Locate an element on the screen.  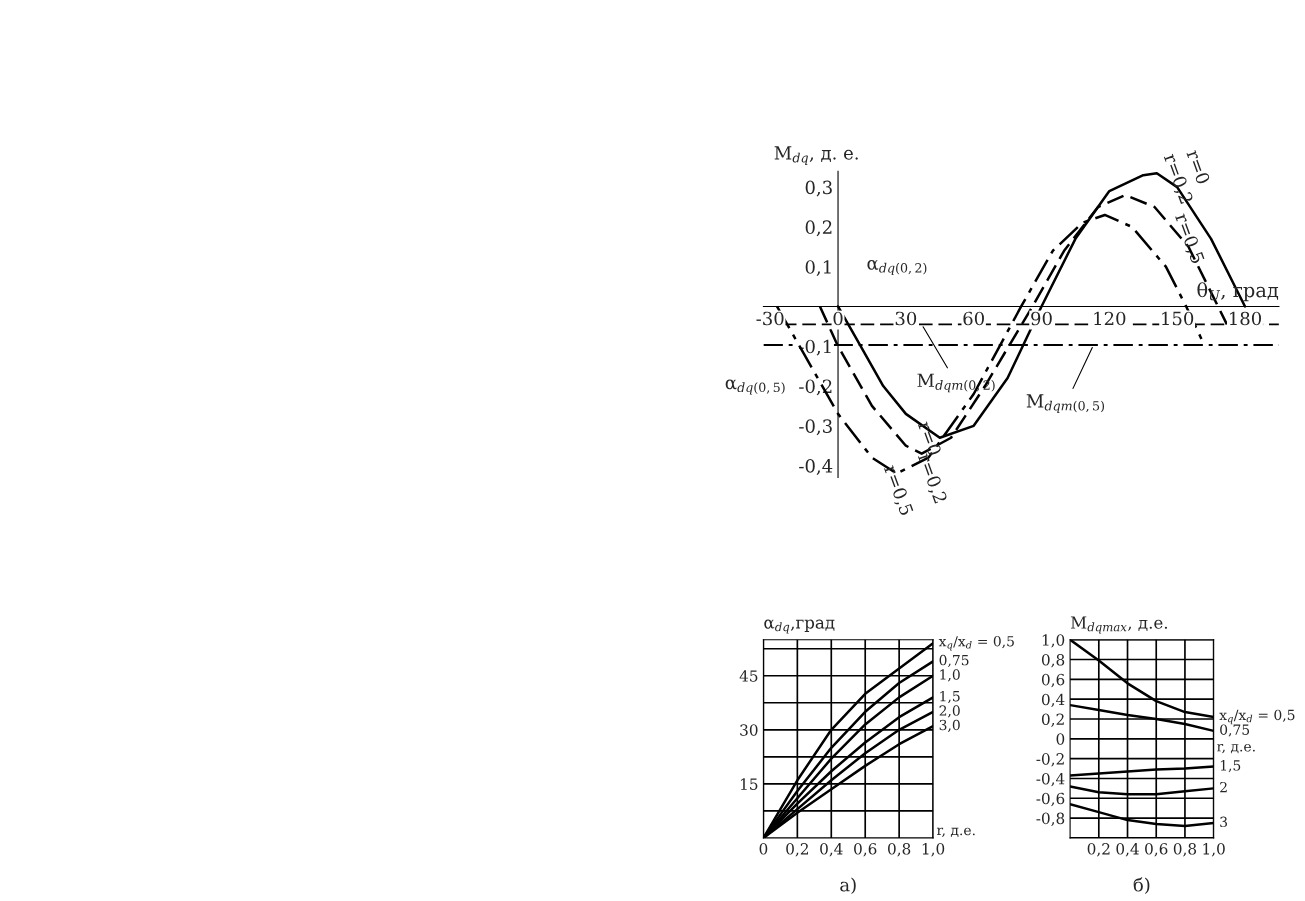
y-tick-label: 0,4 is located at coordinates (1053, 700).